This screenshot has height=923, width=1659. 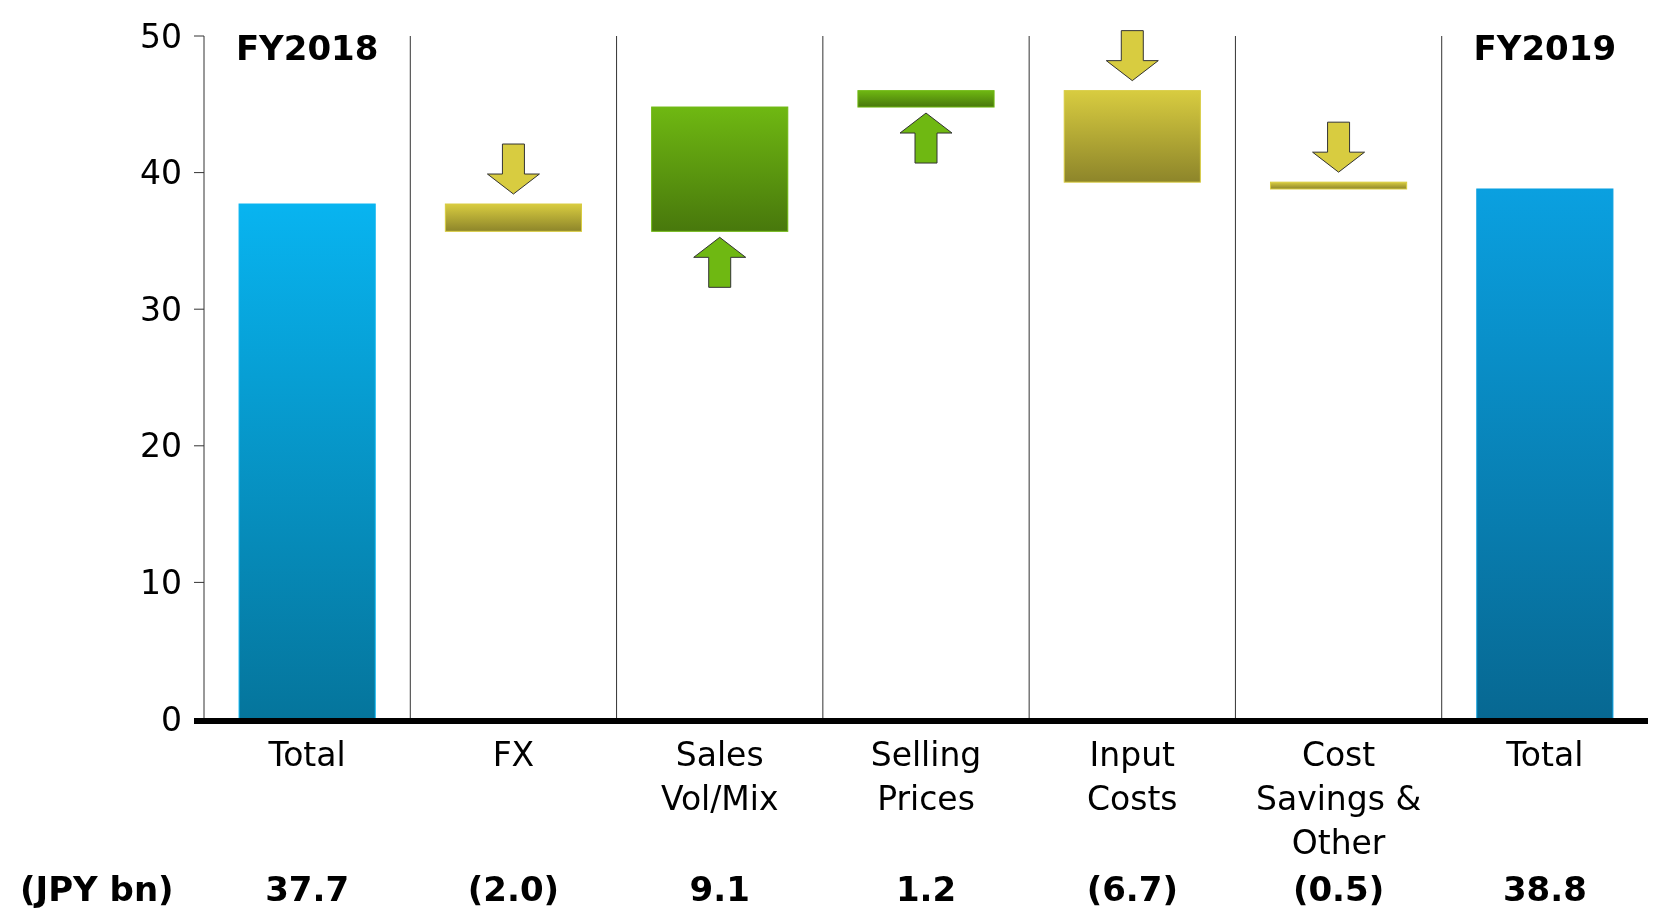 I want to click on x-tick-label: Selling Prices, so click(x=926, y=776).